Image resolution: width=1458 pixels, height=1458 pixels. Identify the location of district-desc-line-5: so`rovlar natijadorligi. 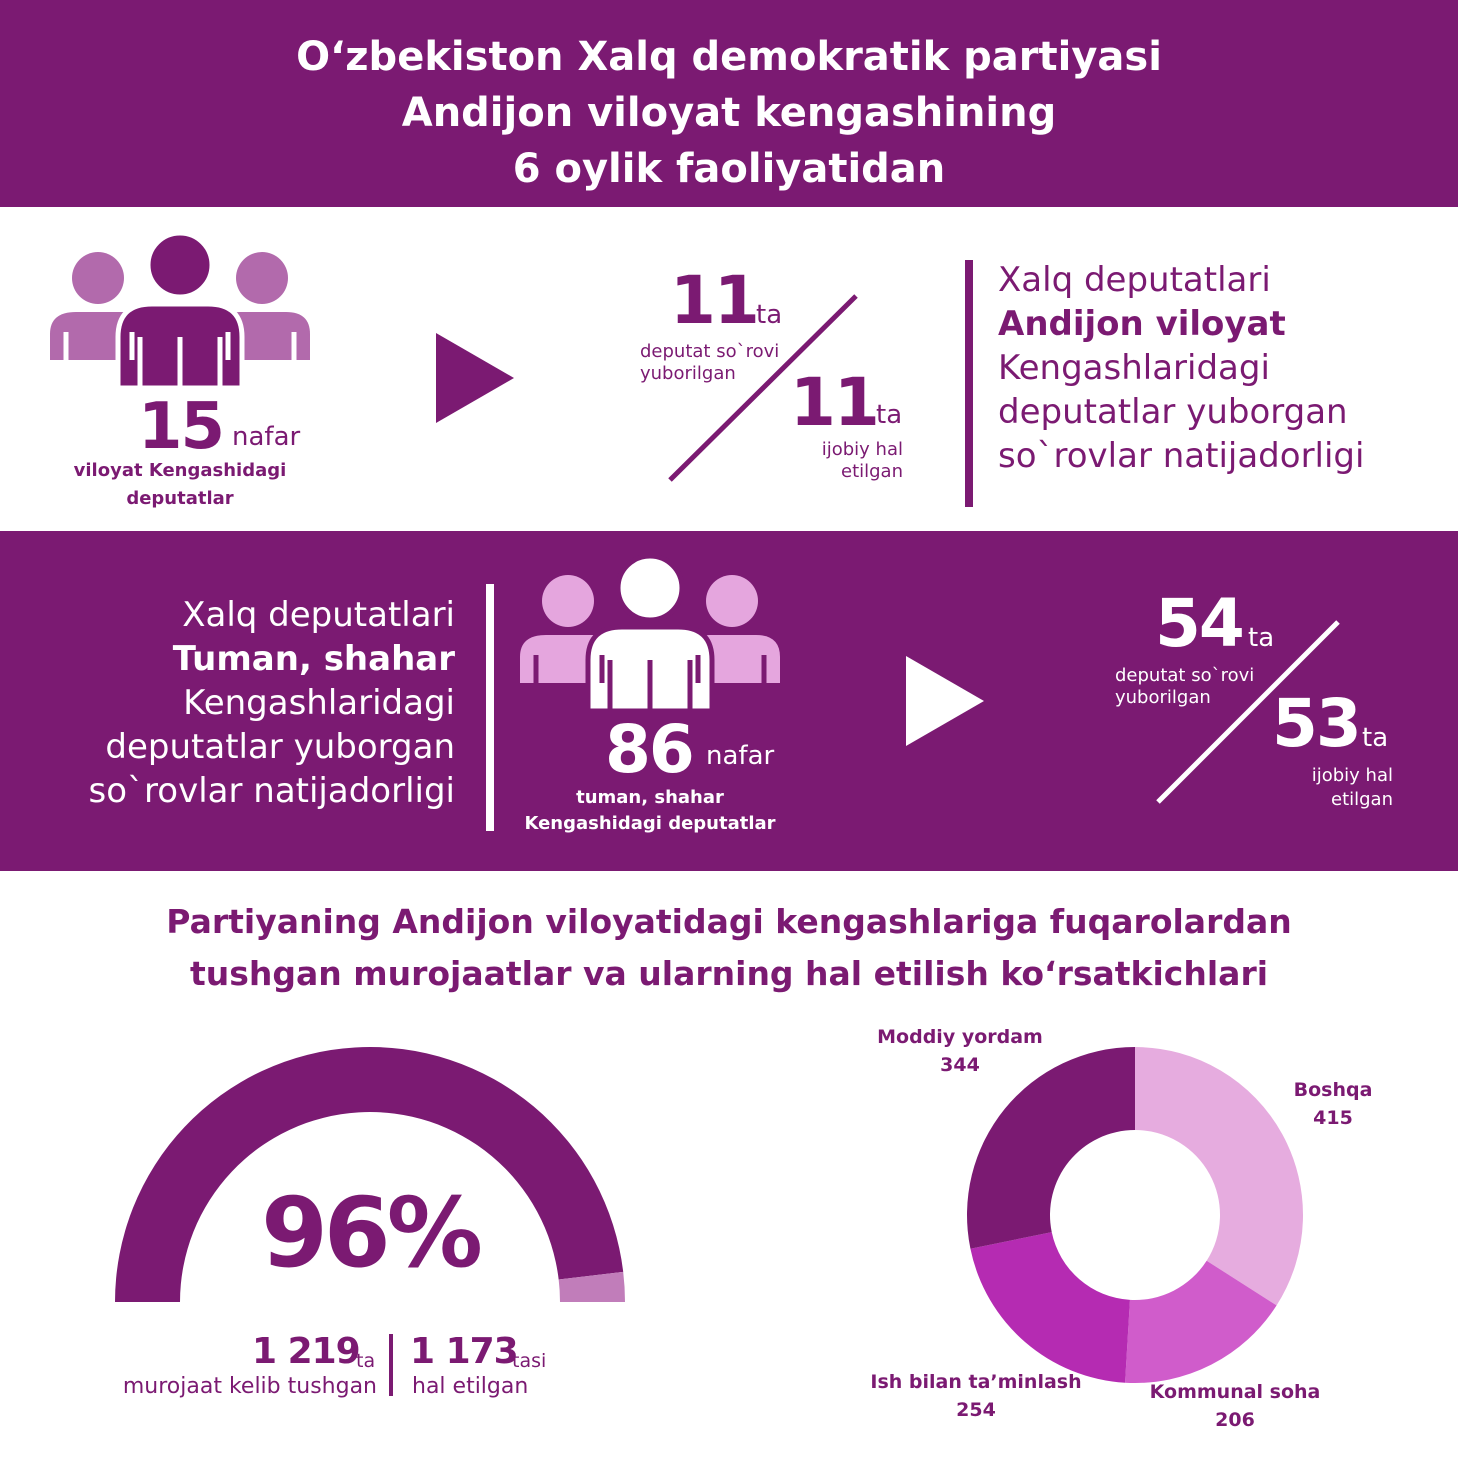
(271, 791).